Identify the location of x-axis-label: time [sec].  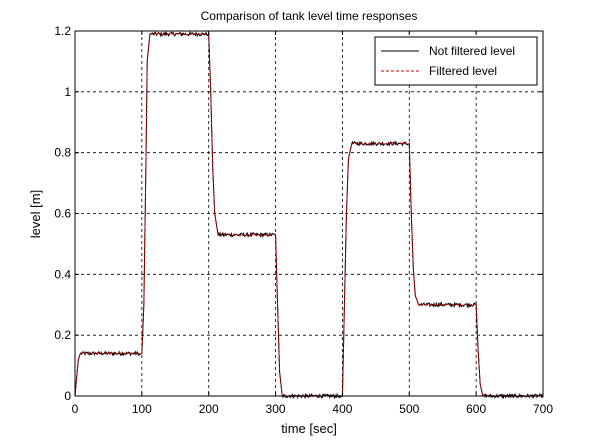
(309, 428).